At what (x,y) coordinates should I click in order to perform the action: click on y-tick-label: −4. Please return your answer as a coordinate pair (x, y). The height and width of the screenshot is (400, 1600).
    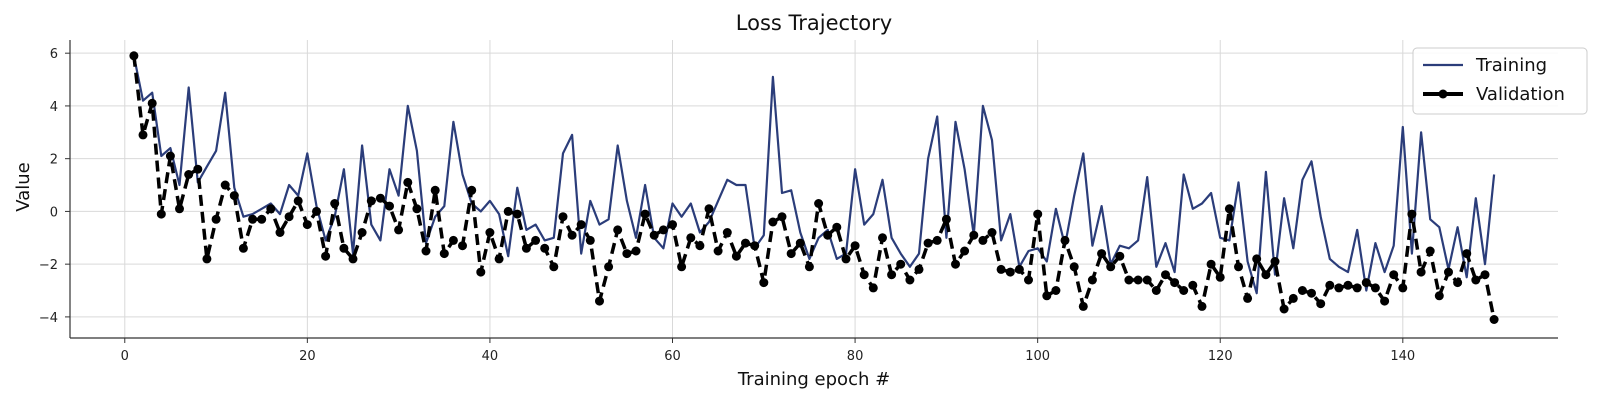
    Looking at the image, I should click on (48, 318).